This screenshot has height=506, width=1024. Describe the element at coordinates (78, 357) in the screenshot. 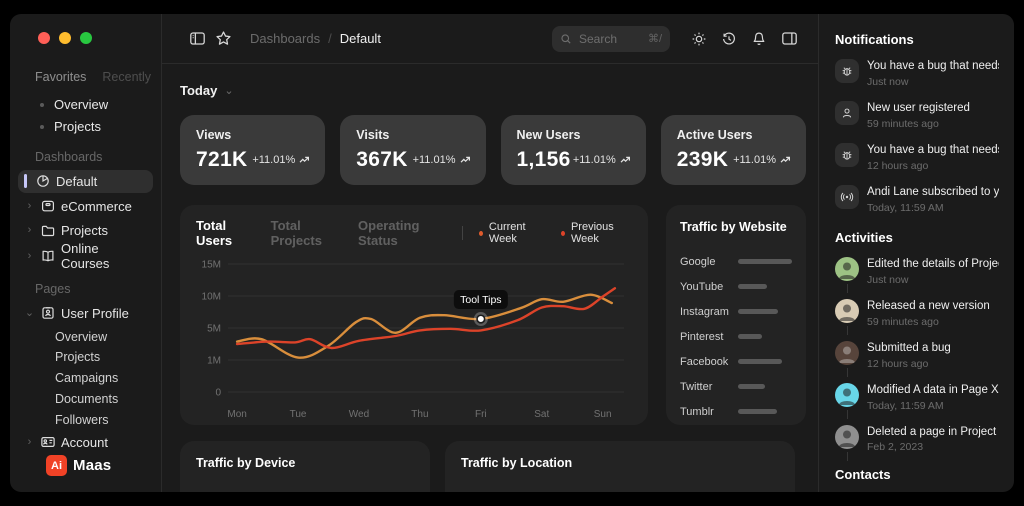

I see `sidebar-item-profile-projects: Projects` at that location.